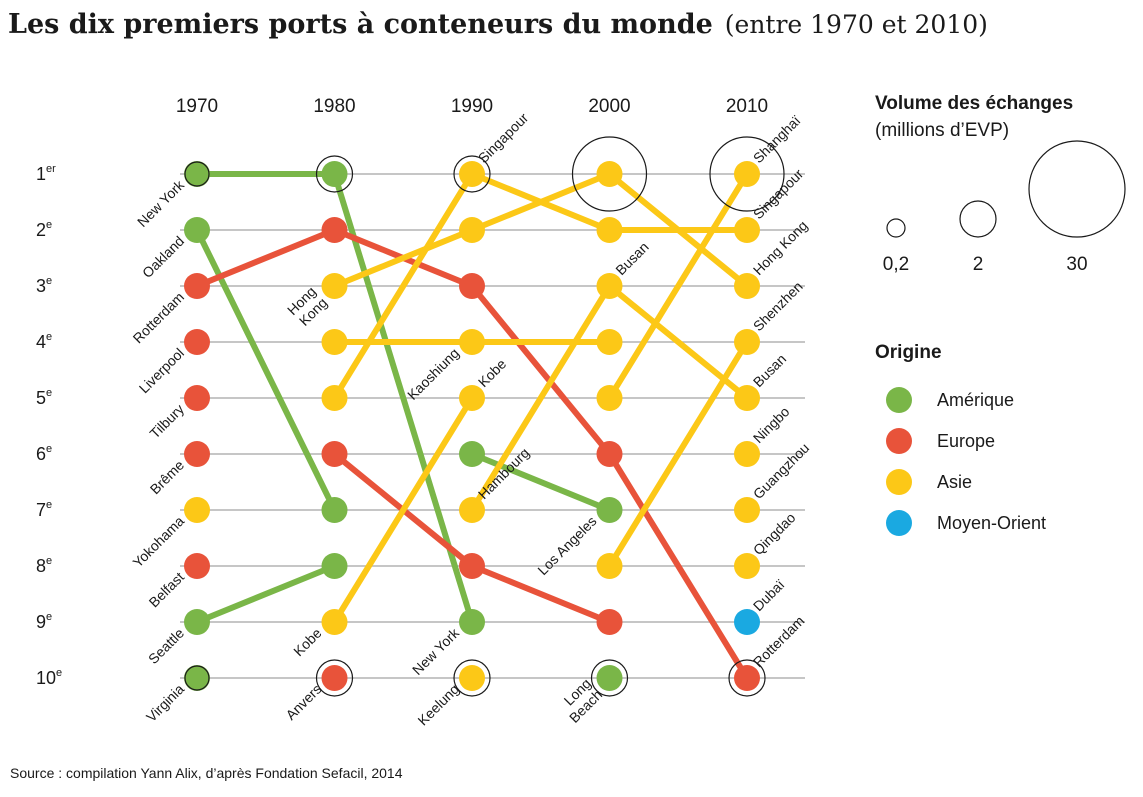 The width and height of the screenshot is (1143, 797). I want to click on port-label: Kaoshiung, so click(433, 374).